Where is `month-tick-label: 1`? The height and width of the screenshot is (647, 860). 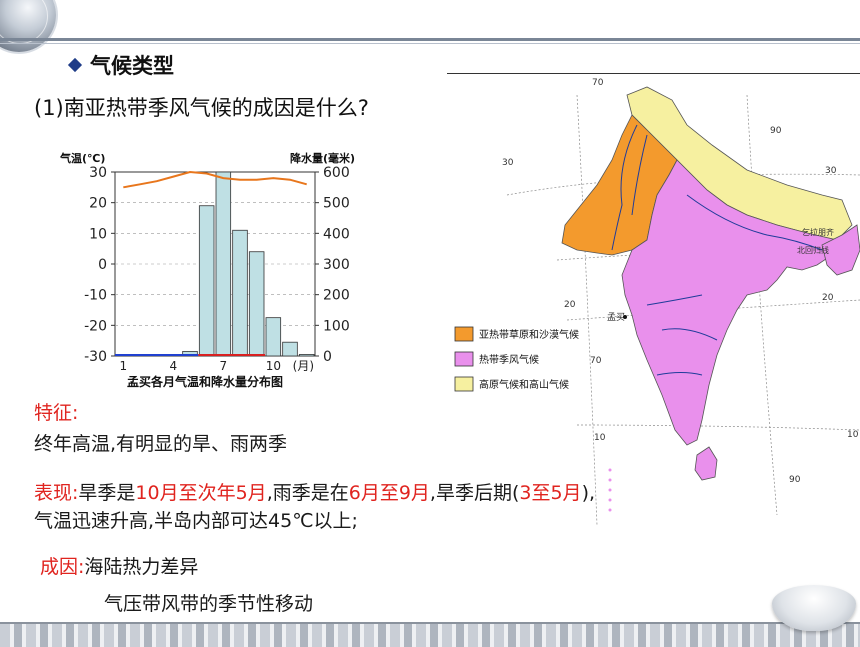 month-tick-label: 1 is located at coordinates (124, 366).